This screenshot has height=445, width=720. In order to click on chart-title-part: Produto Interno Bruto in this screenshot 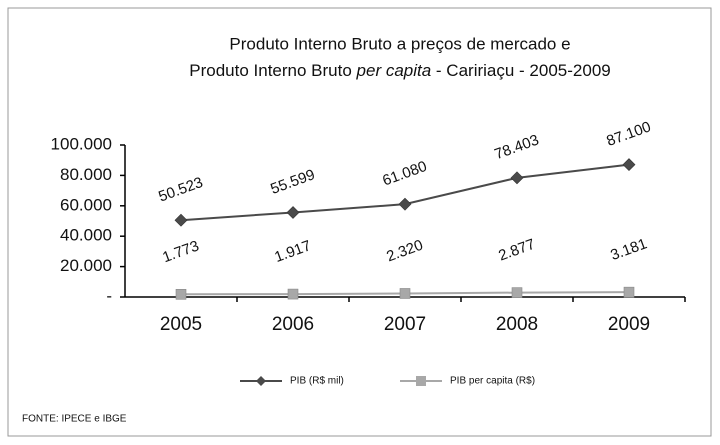, I will do `click(272, 70)`.